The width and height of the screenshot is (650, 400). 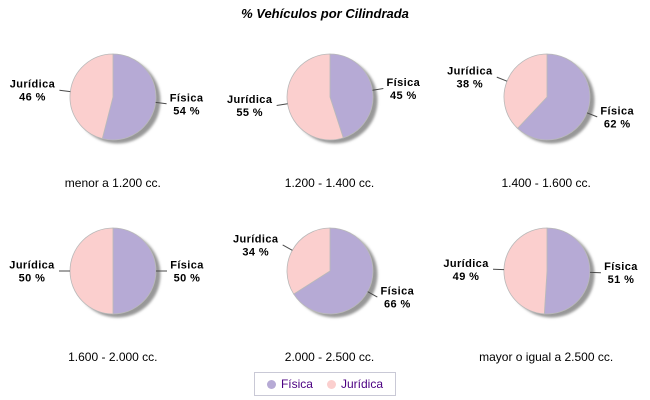 I want to click on pie-caption-1: 1.200 - 1.400 cc., so click(x=329, y=183).